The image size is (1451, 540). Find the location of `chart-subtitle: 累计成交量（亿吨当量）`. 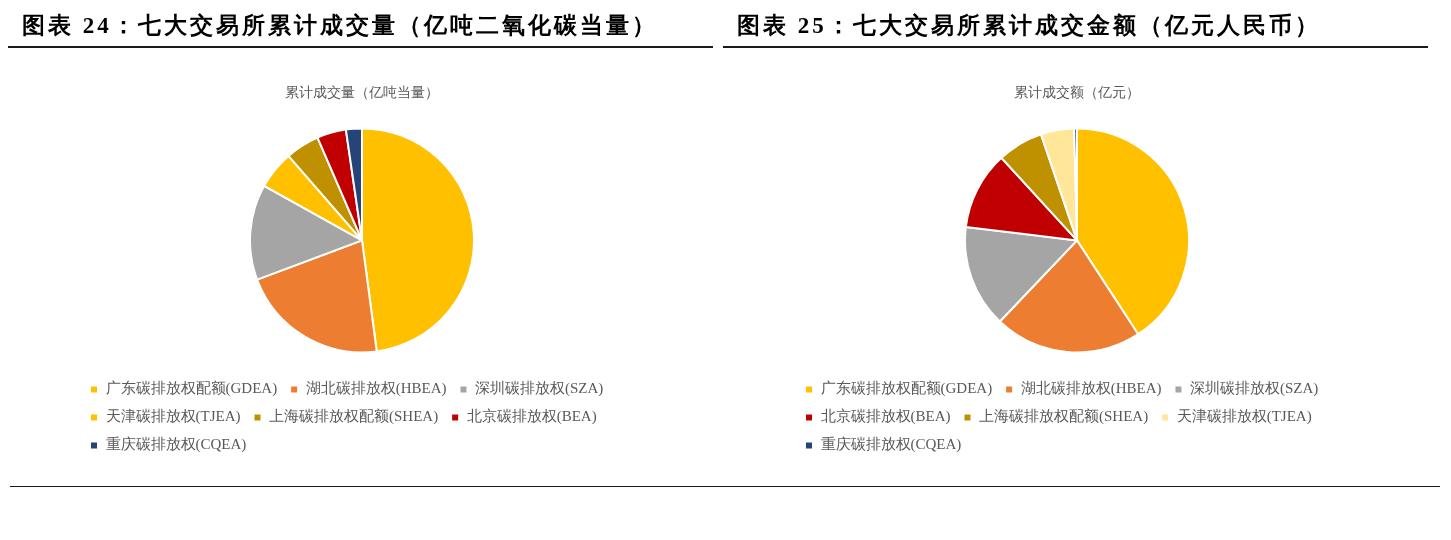

chart-subtitle: 累计成交量（亿吨当量） is located at coordinates (362, 93).